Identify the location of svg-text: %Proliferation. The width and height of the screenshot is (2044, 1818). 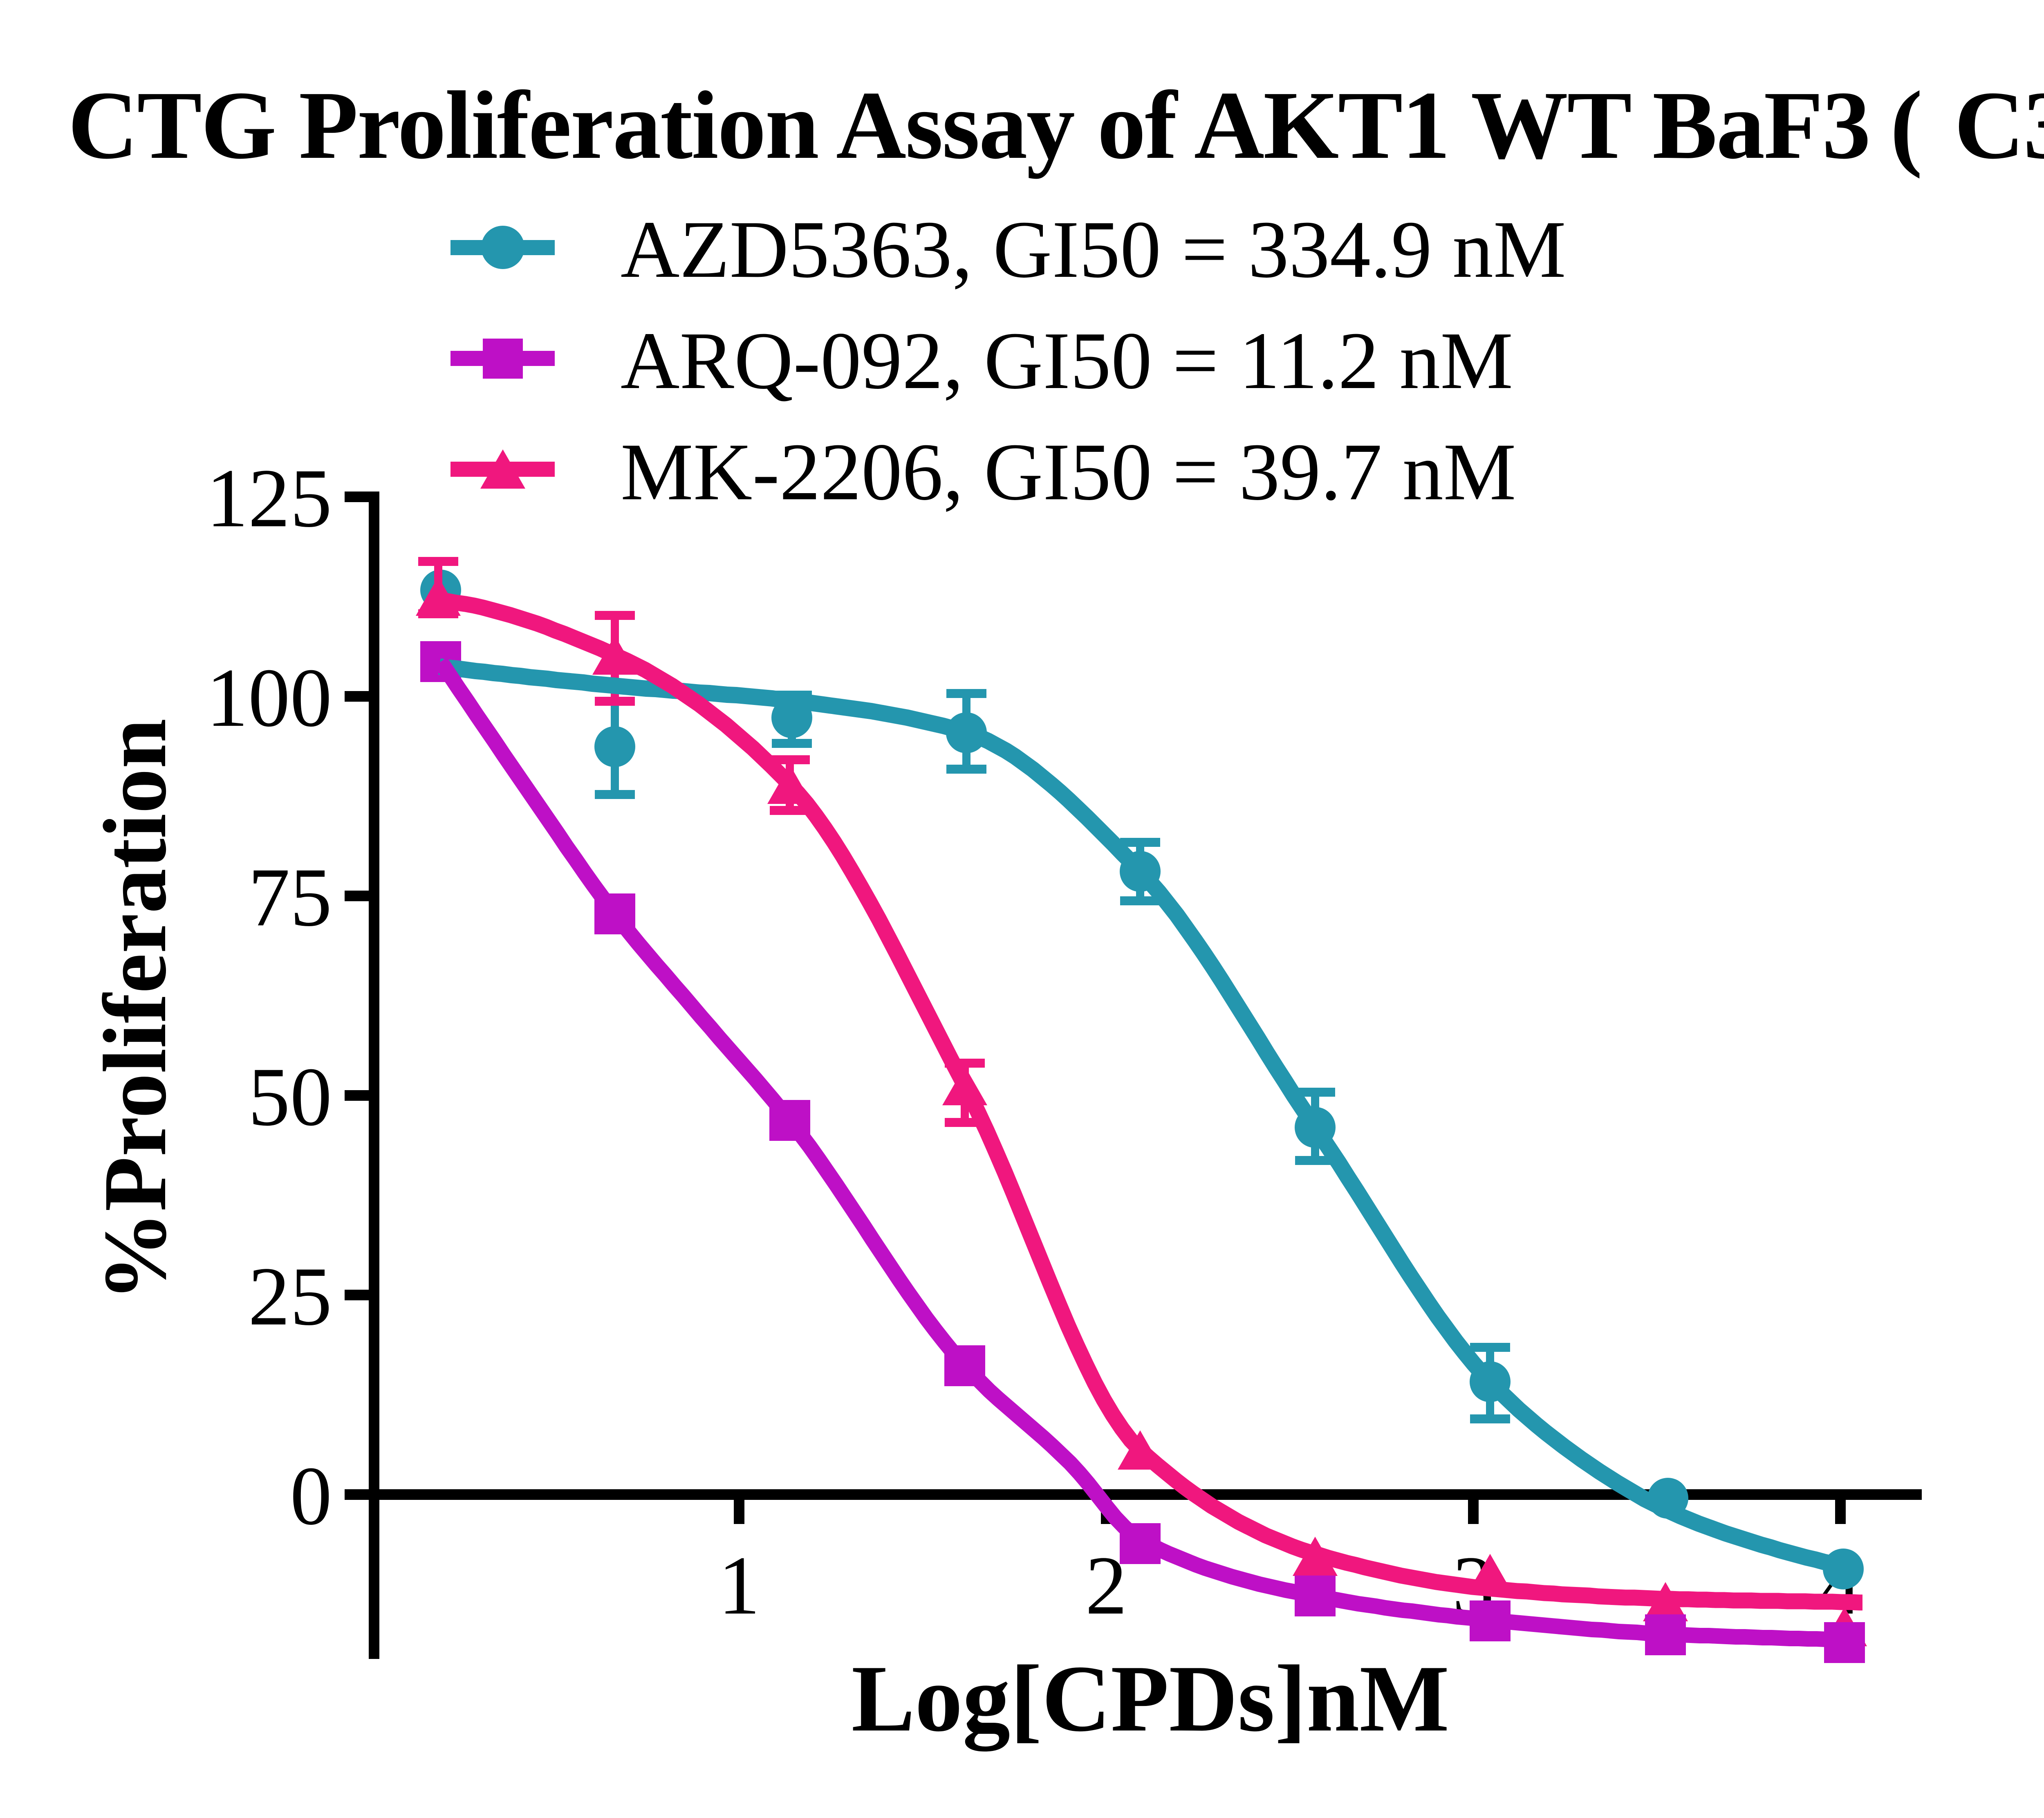
(135, 1010).